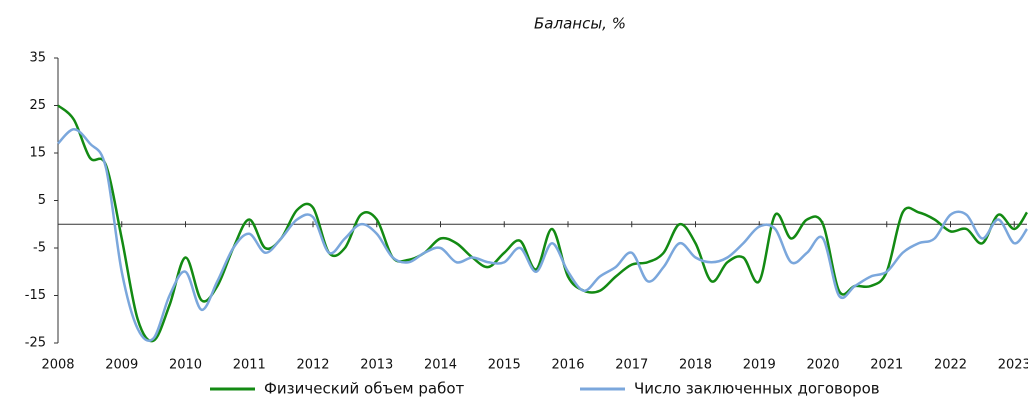 The height and width of the screenshot is (406, 1028). Describe the element at coordinates (37, 153) in the screenshot. I see `y-tick-label: 15` at that location.